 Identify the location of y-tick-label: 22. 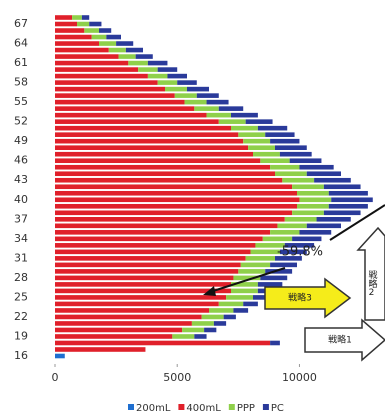
(21, 316).